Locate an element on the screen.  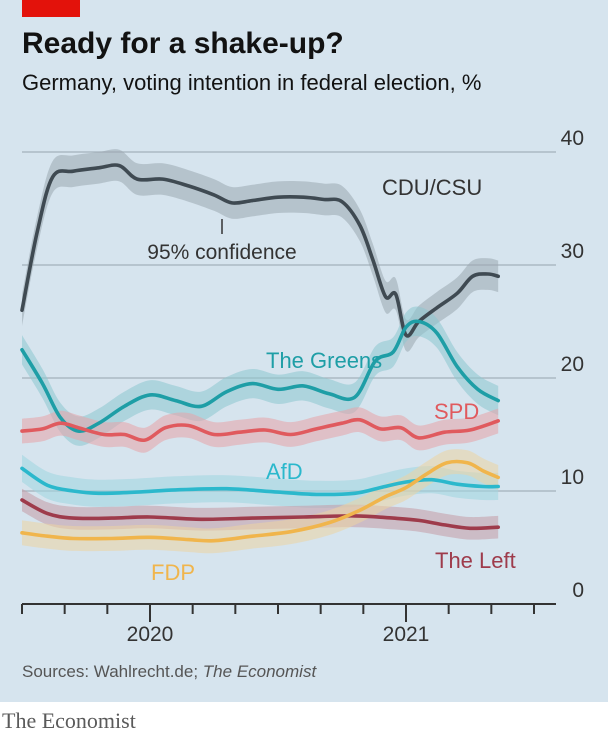
y-tick-label: 40 is located at coordinates (572, 138).